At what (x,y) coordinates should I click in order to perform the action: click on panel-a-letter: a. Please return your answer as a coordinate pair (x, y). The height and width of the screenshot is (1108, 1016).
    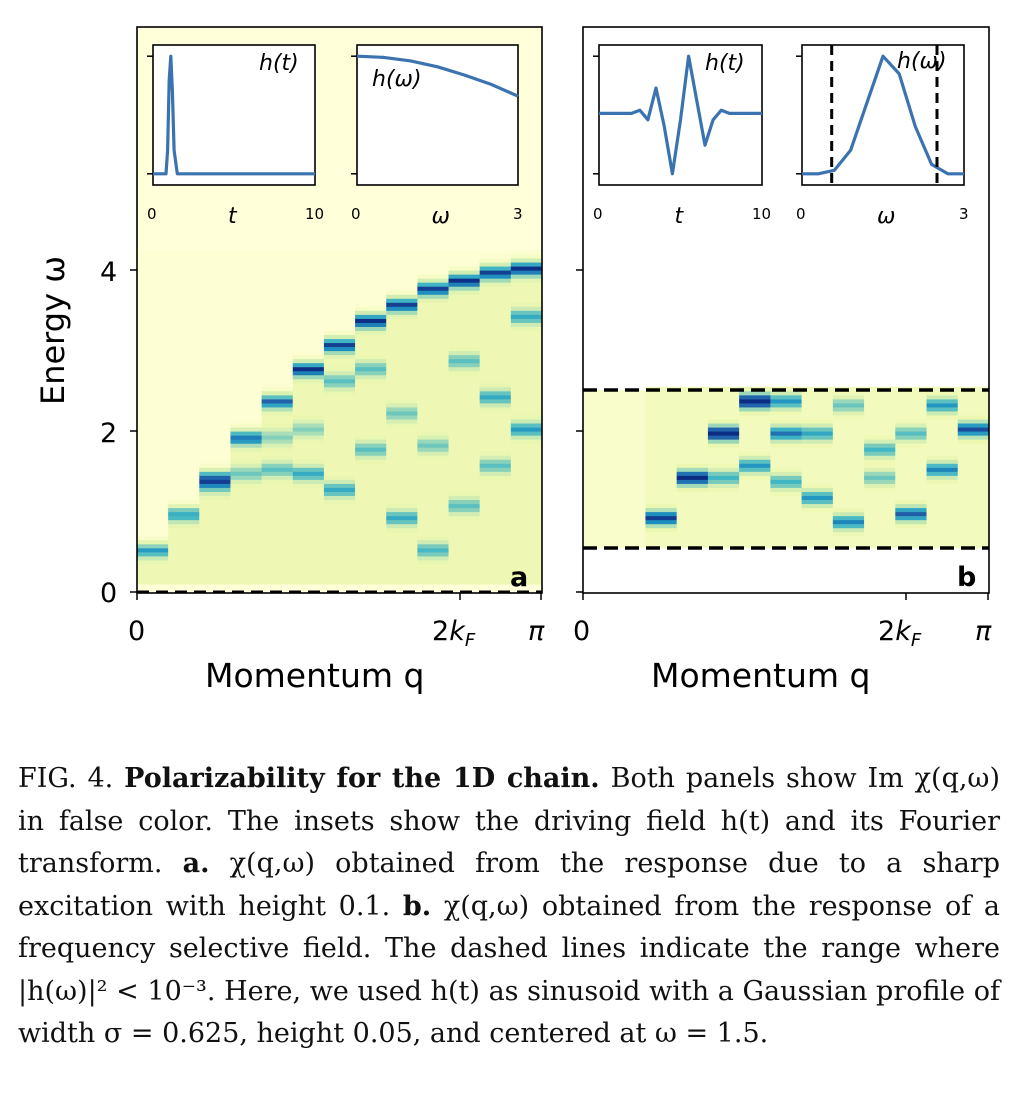
    Looking at the image, I should click on (519, 577).